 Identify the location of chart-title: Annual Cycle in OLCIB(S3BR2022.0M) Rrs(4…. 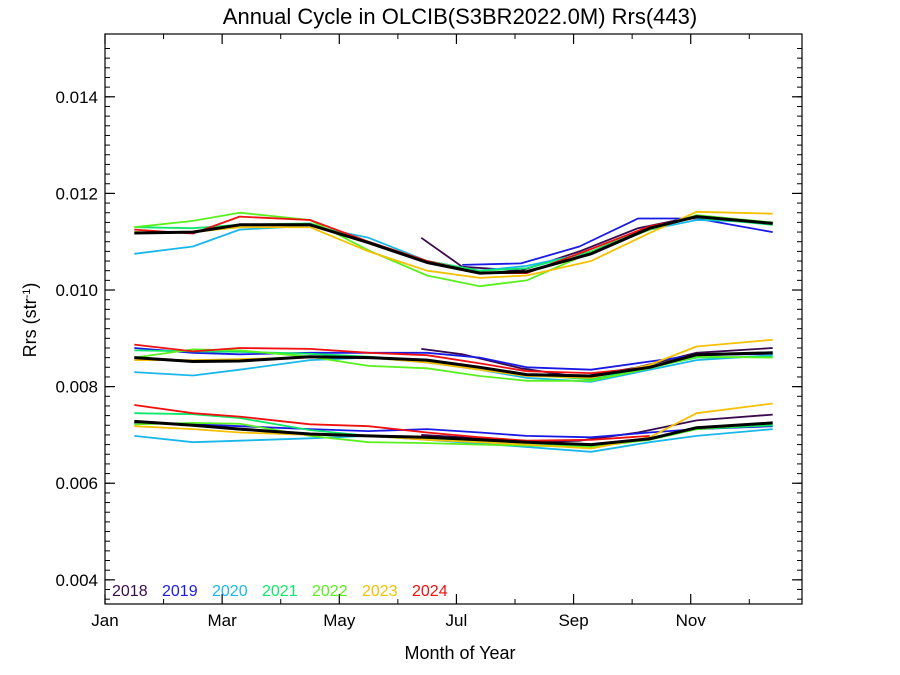
(460, 16).